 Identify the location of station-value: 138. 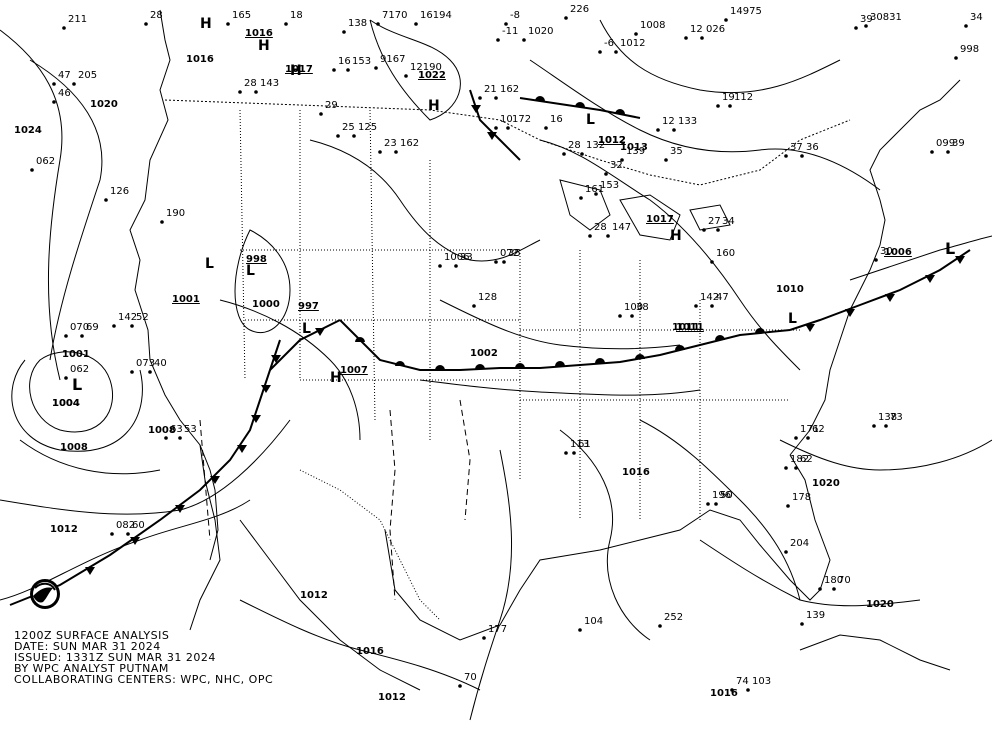
(357, 23).